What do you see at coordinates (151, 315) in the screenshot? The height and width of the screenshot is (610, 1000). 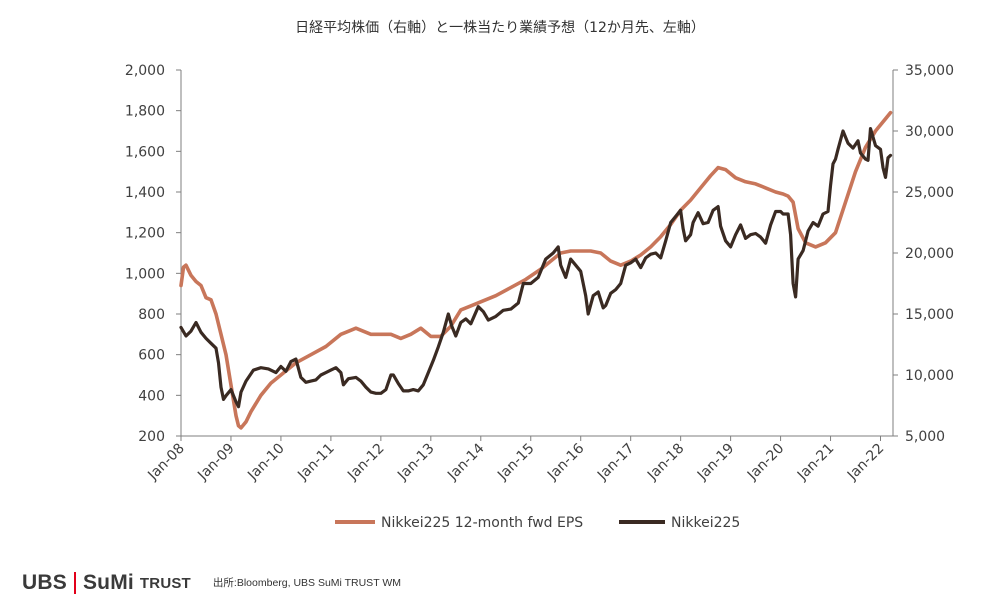 I see `left-tick-label: 800` at bounding box center [151, 315].